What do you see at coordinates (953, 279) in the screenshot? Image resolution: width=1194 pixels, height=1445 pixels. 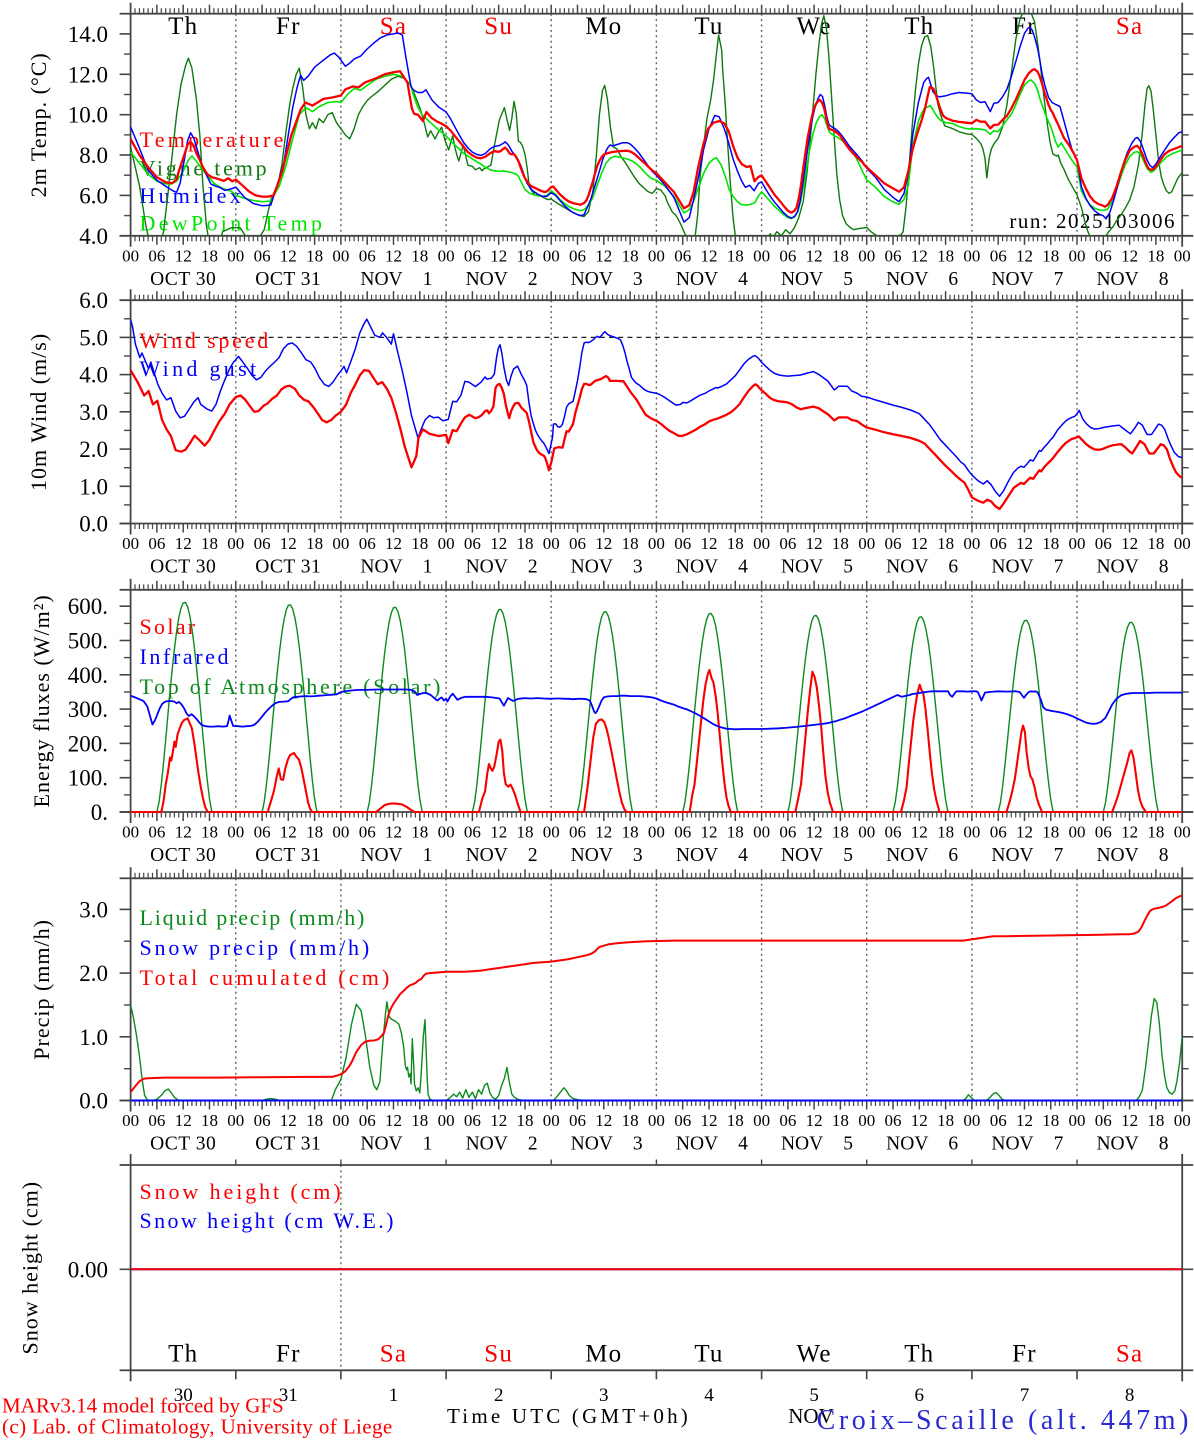 I see `svg-text: 6` at bounding box center [953, 279].